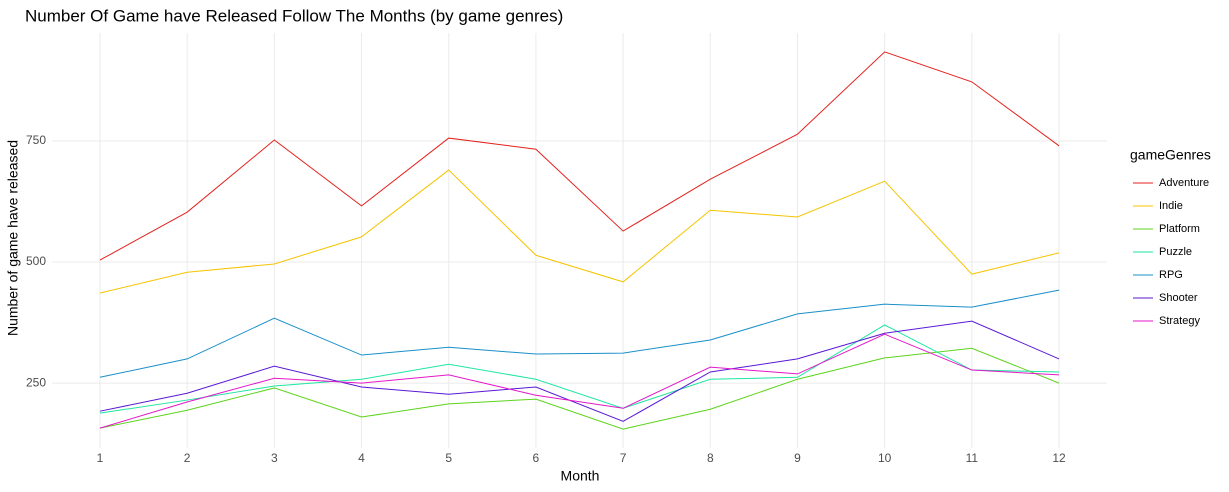 This screenshot has height=492, width=1229. What do you see at coordinates (361, 458) in the screenshot?
I see `x-tick-label: 4` at bounding box center [361, 458].